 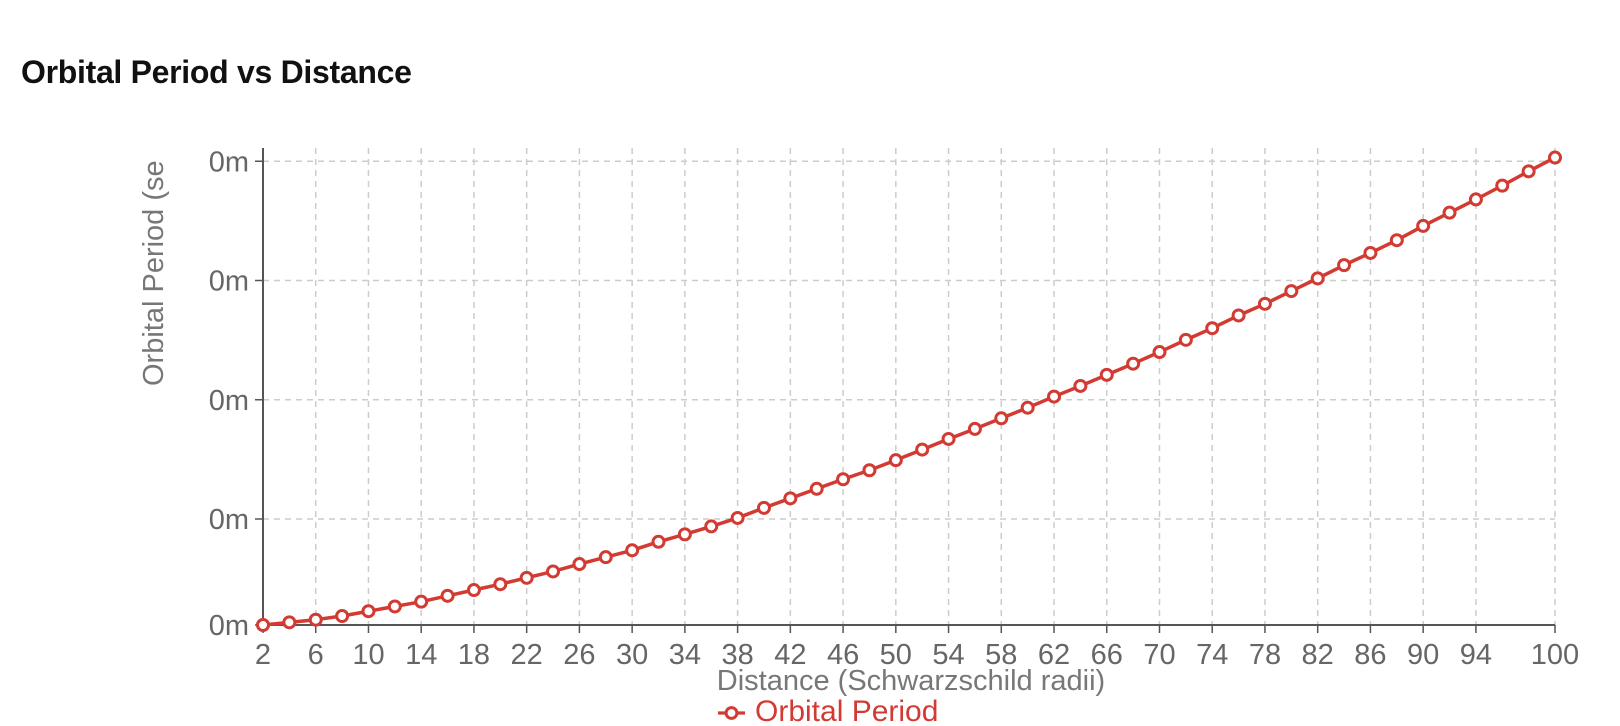 I want to click on x-tick-label: 42, so click(x=790, y=655).